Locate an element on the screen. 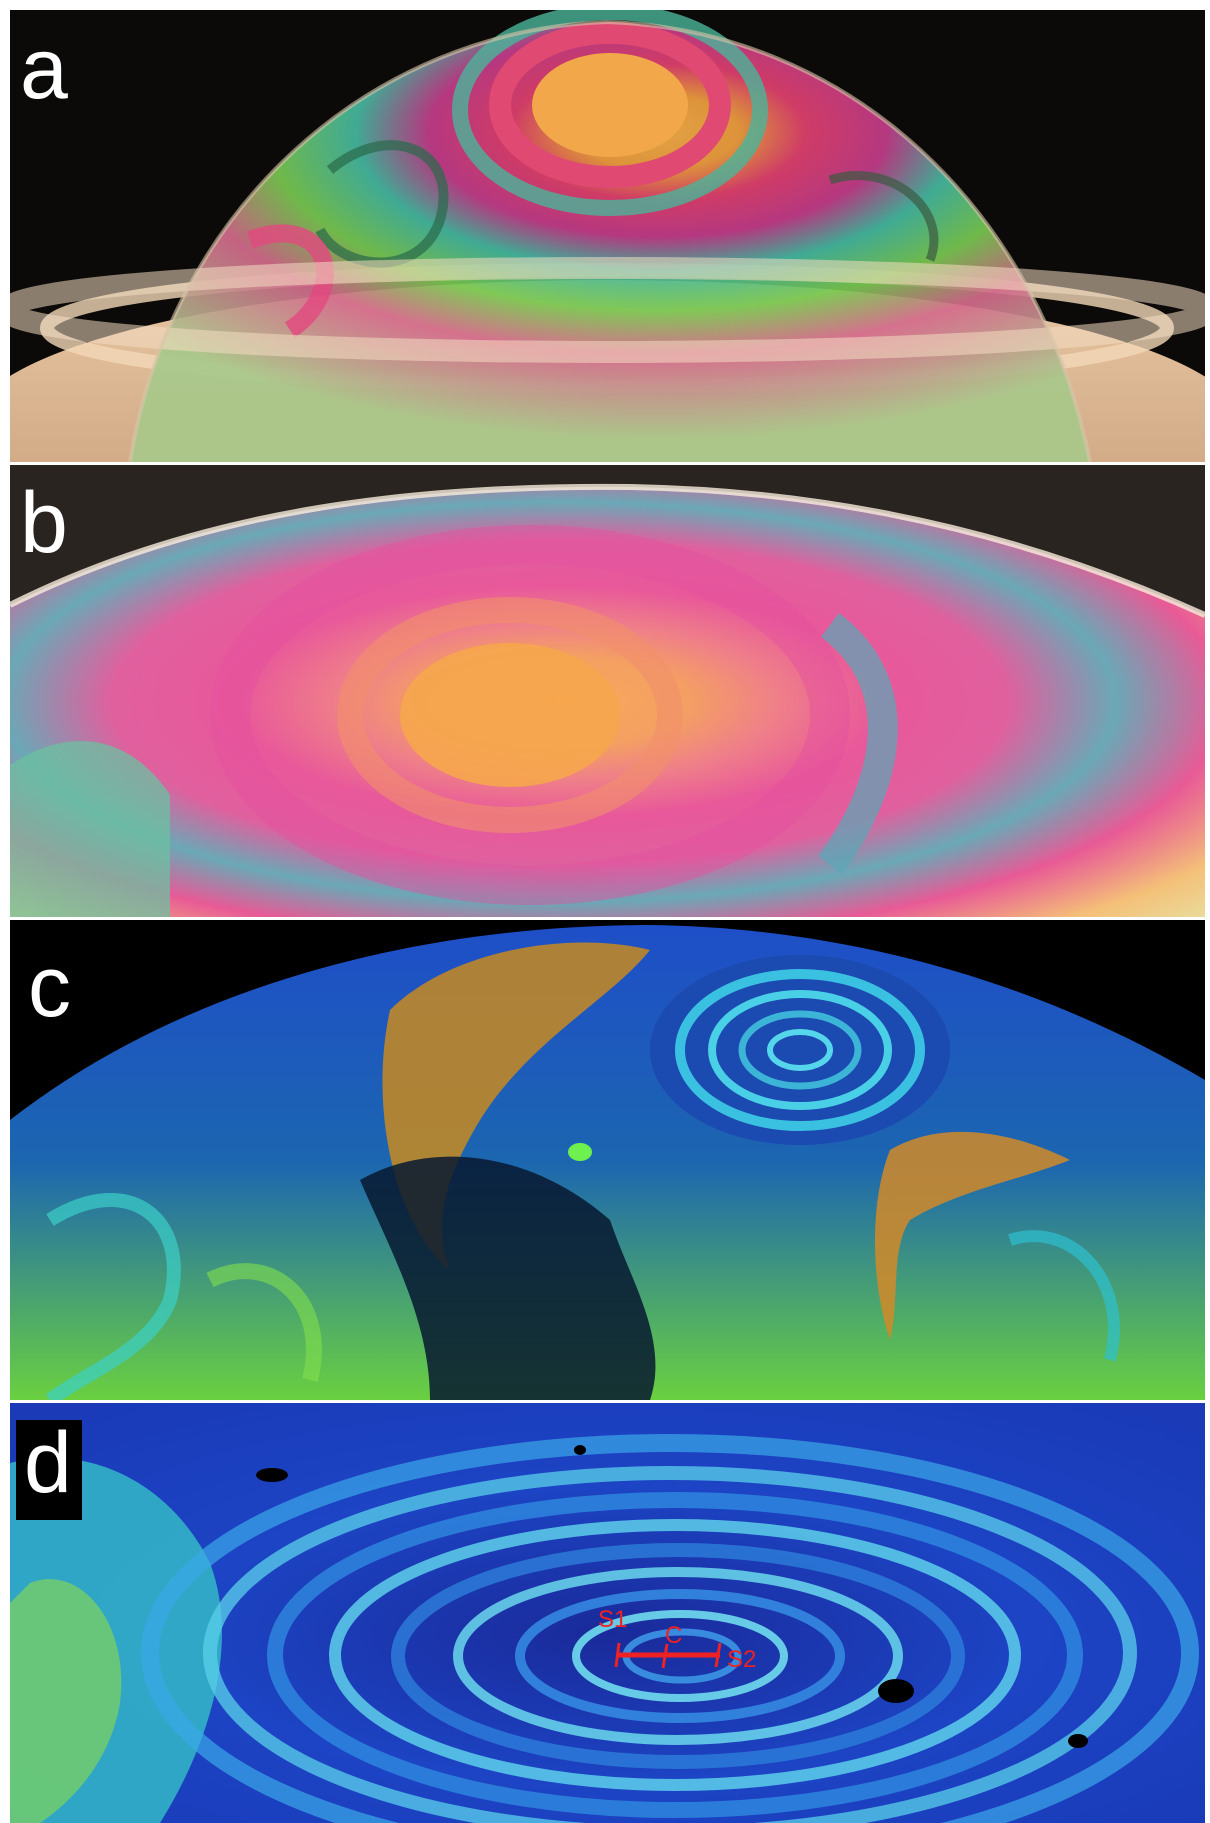 The height and width of the screenshot is (1823, 1210). label-s1: S1 is located at coordinates (612, 1619).